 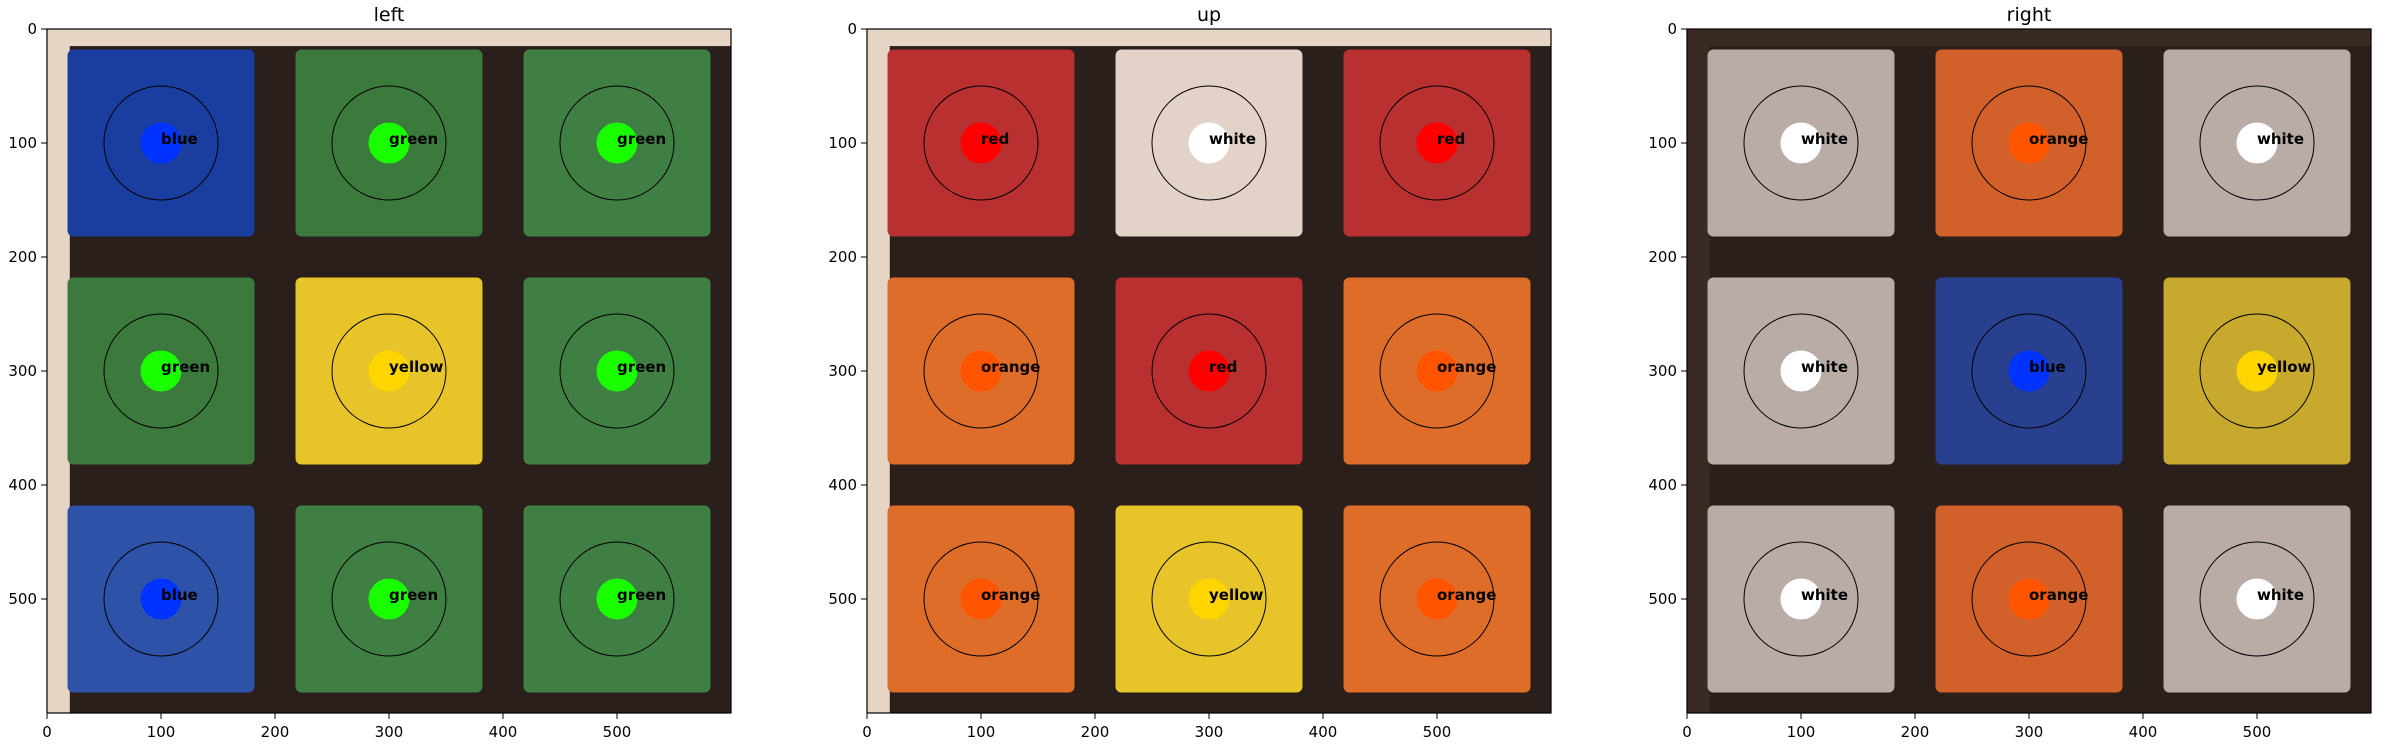 What do you see at coordinates (2029, 15) in the screenshot?
I see `panel-title: right` at bounding box center [2029, 15].